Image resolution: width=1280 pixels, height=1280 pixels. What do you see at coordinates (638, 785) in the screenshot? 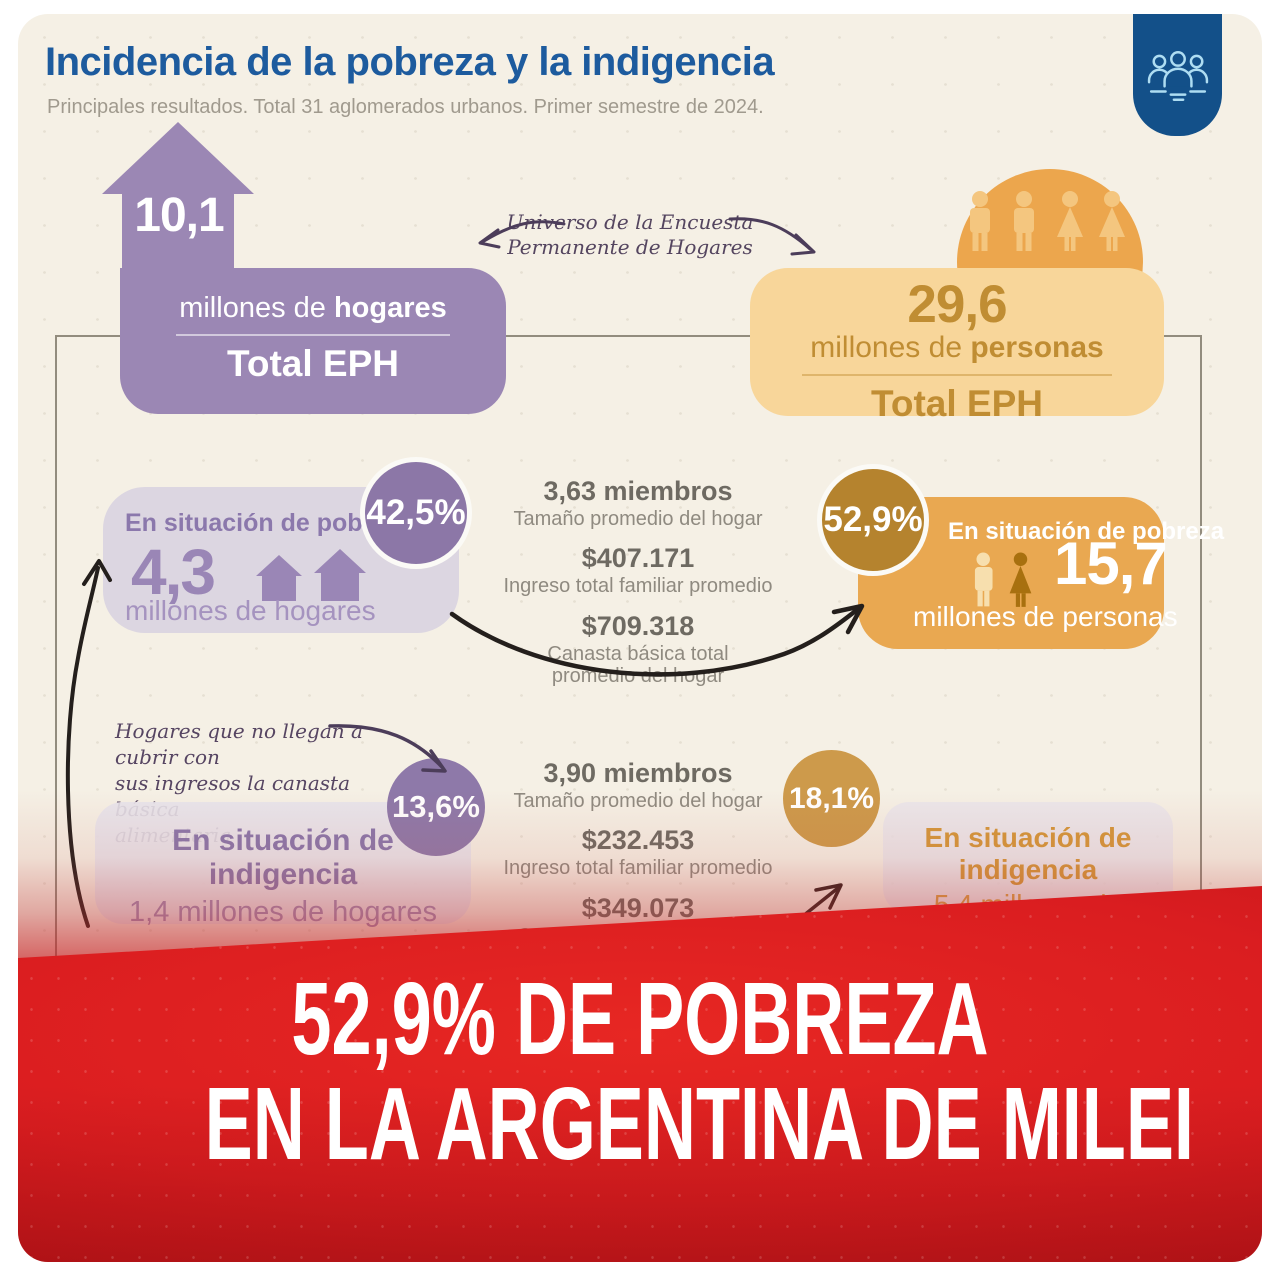
I see `stat-members: 3,90 miembros Tamaño promedio del hogar` at bounding box center [638, 785].